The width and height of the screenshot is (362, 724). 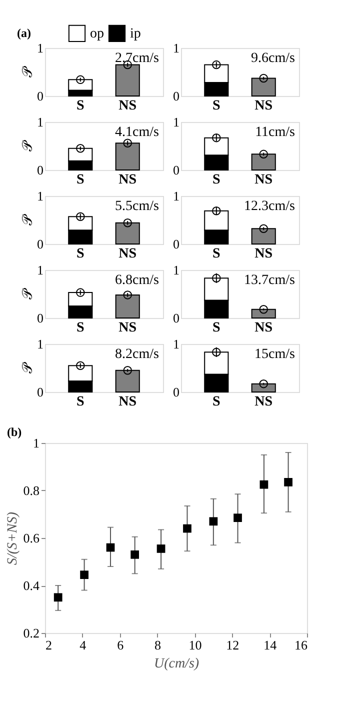 What do you see at coordinates (14, 432) in the screenshot?
I see `text: (b)` at bounding box center [14, 432].